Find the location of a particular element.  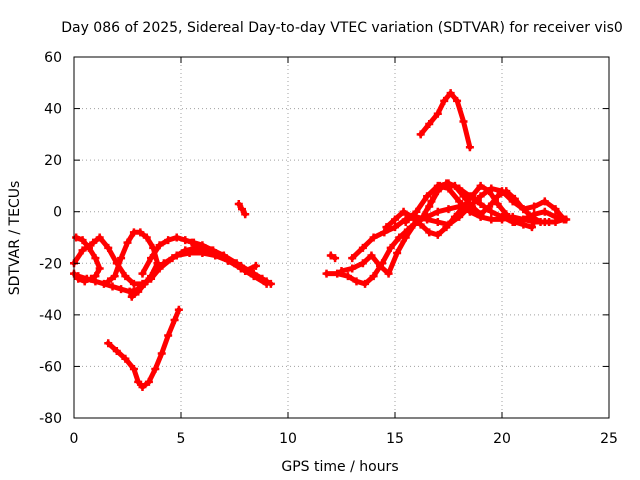

y-tick-label: -20 is located at coordinates (50, 264).